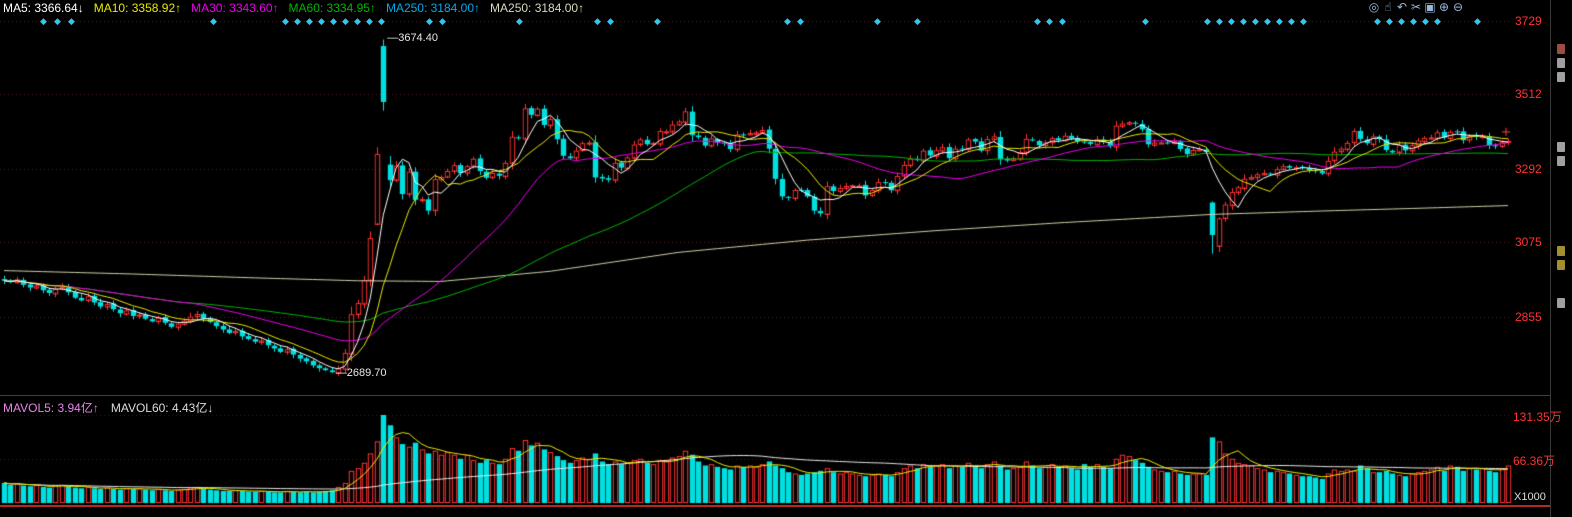 This screenshot has height=517, width=1572. I want to click on scissors-icon: ✂, so click(1416, 7).